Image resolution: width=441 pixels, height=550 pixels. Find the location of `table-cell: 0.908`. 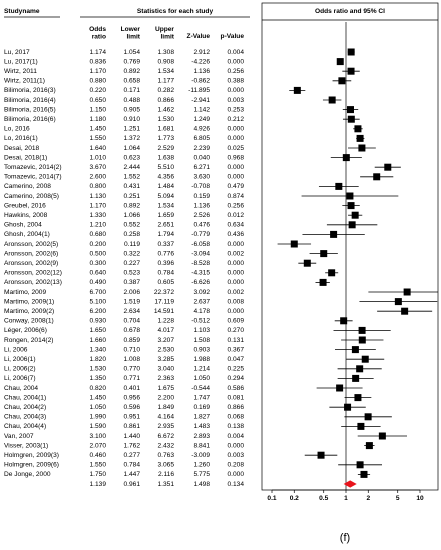

table-cell: 0.908 is located at coordinates (165, 61).